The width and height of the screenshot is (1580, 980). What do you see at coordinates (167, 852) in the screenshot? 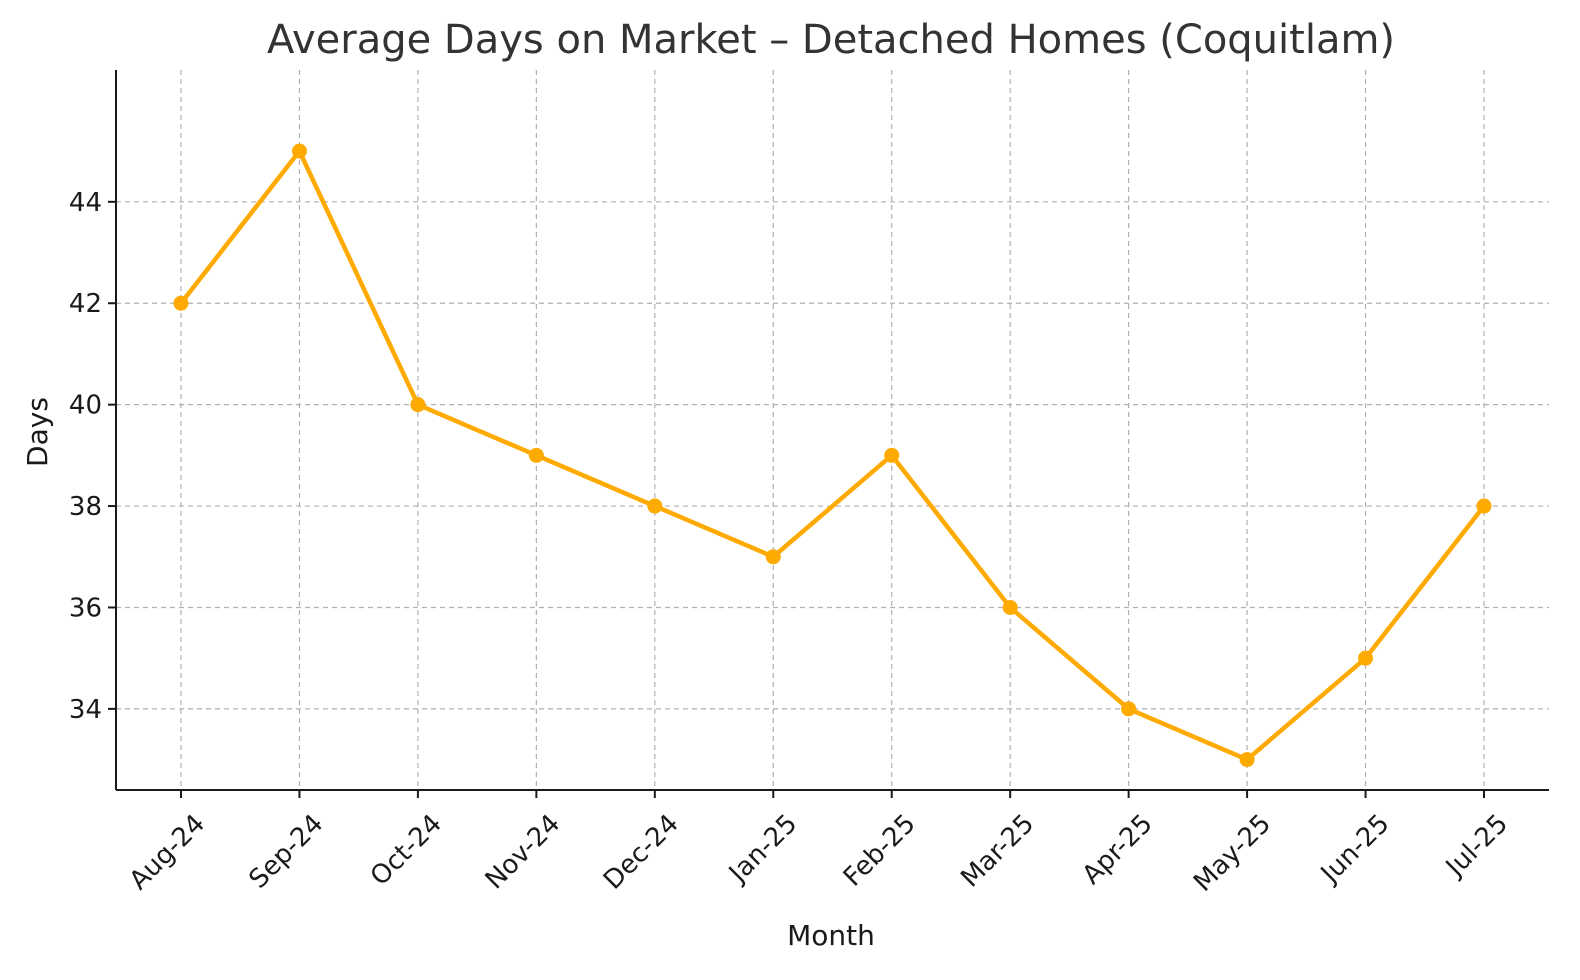
I see `x-tick-label: Aug-24` at bounding box center [167, 852].